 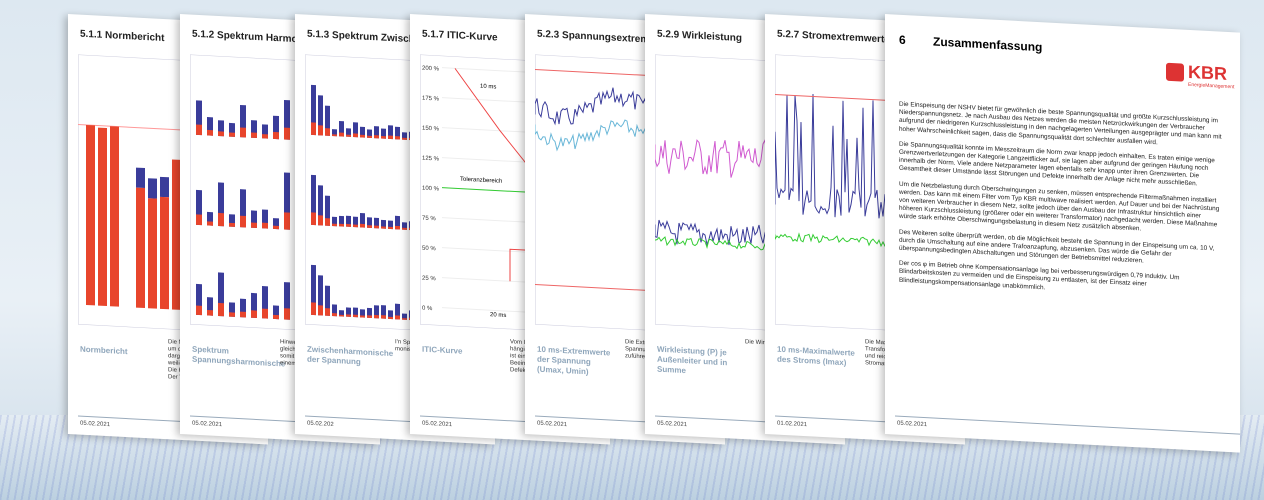 What do you see at coordinates (833, 37) in the screenshot?
I see `page-title: 5.2.7 Stromextremwerte` at bounding box center [833, 37].